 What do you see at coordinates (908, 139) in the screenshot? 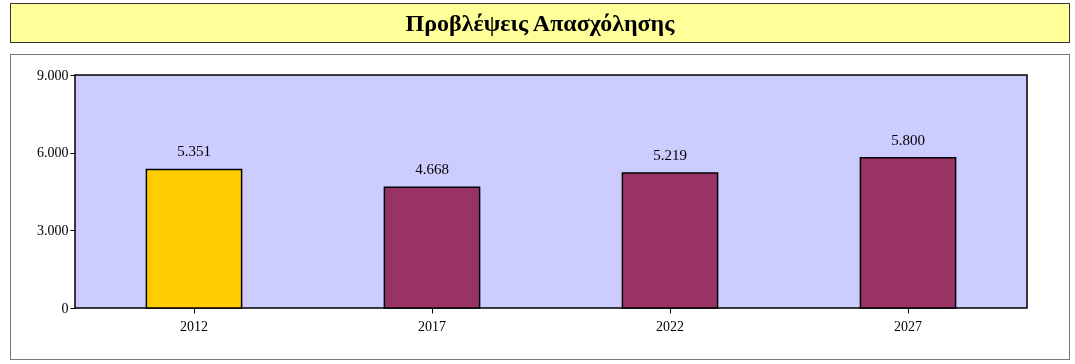
I see `data-label: 5.800` at bounding box center [908, 139].